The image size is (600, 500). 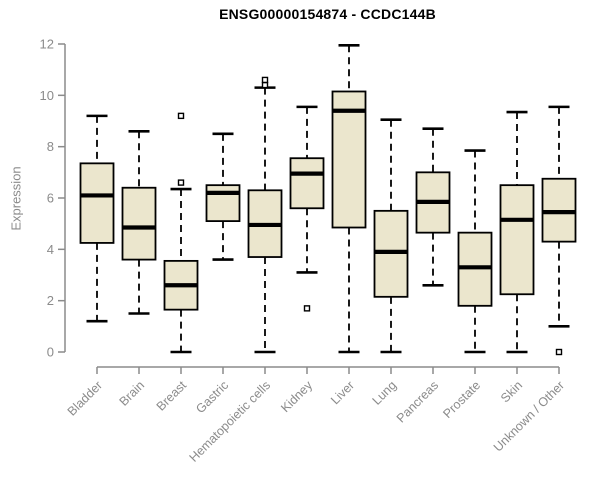 What do you see at coordinates (327, 14) in the screenshot?
I see `chart-title: ENSG00000154874 - CCDC144B` at bounding box center [327, 14].